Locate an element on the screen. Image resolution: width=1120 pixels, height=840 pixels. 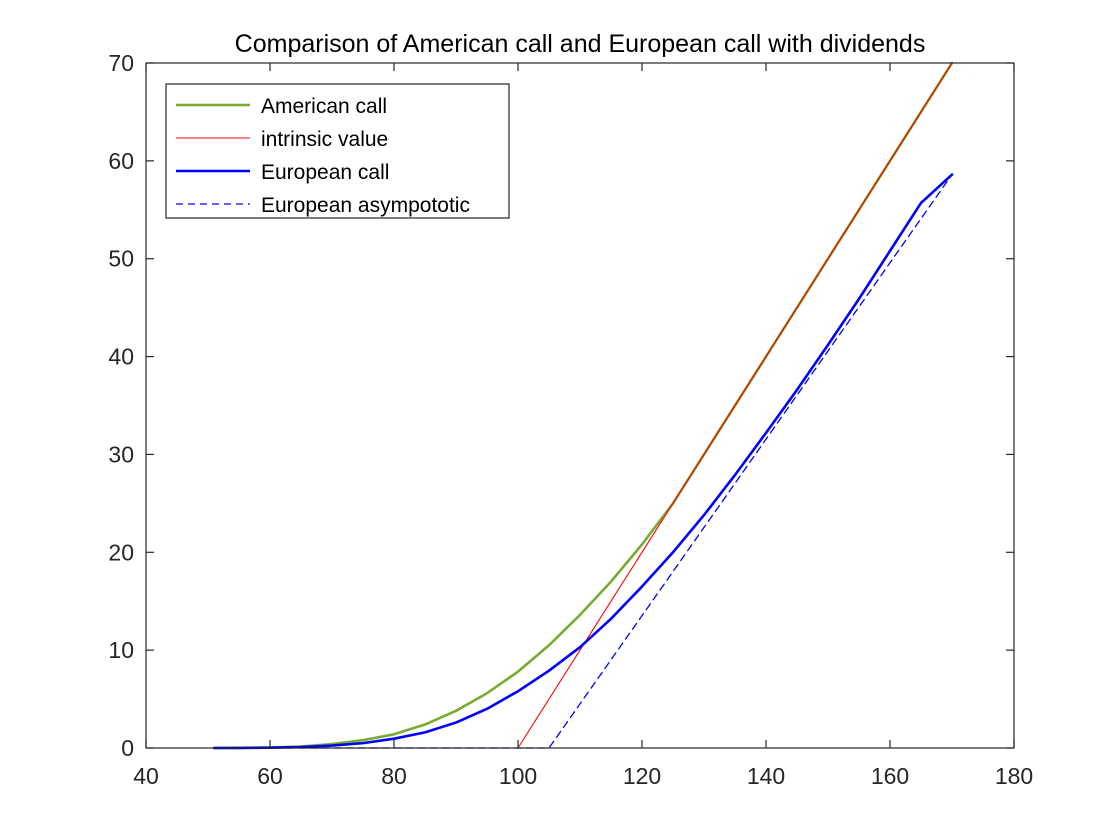
legend-label-1: intrinsic value is located at coordinates (324, 139).